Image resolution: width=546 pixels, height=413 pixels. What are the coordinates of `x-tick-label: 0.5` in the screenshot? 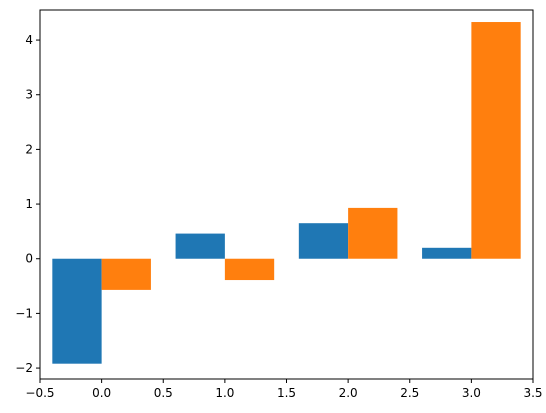 It's located at (163, 393).